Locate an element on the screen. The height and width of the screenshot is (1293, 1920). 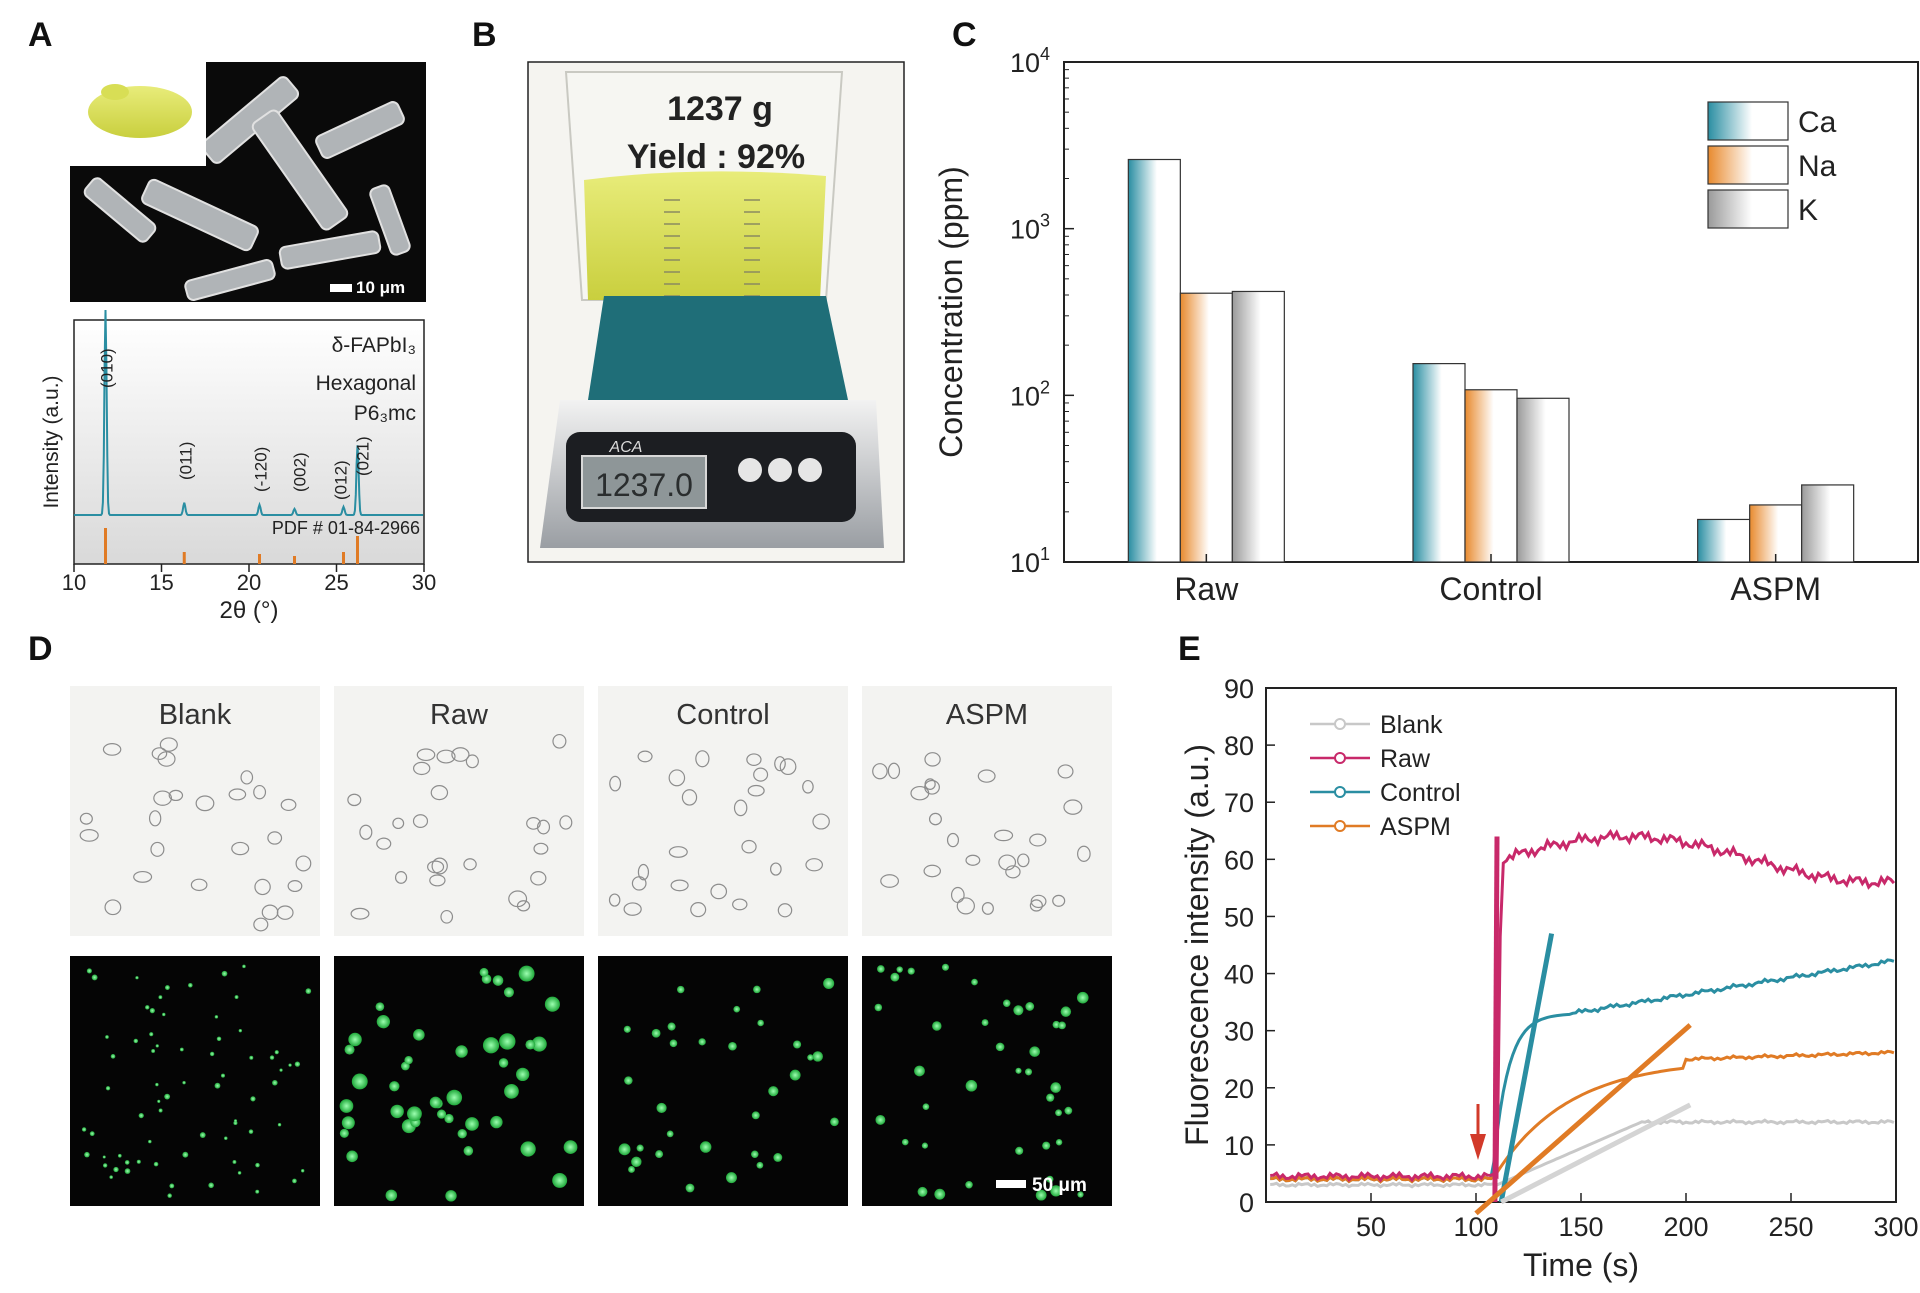
chart-e-xtick-label: 200 is located at coordinates (1685, 1227).